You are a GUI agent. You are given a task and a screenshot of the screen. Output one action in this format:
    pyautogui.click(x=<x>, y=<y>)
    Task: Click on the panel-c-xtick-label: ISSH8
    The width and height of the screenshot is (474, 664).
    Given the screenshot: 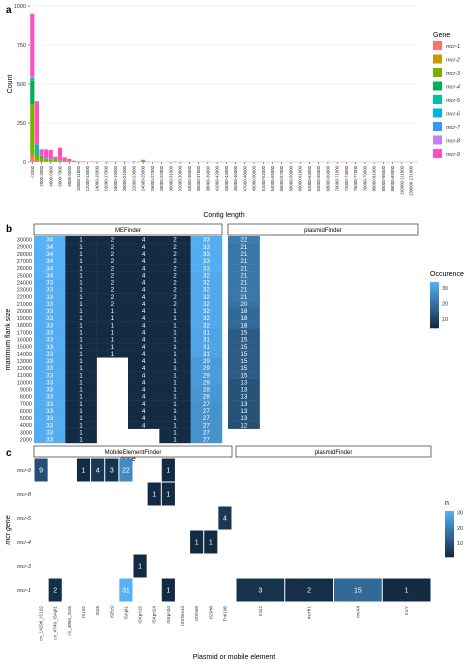 What is the action you would take?
    pyautogui.click(x=210, y=613)
    